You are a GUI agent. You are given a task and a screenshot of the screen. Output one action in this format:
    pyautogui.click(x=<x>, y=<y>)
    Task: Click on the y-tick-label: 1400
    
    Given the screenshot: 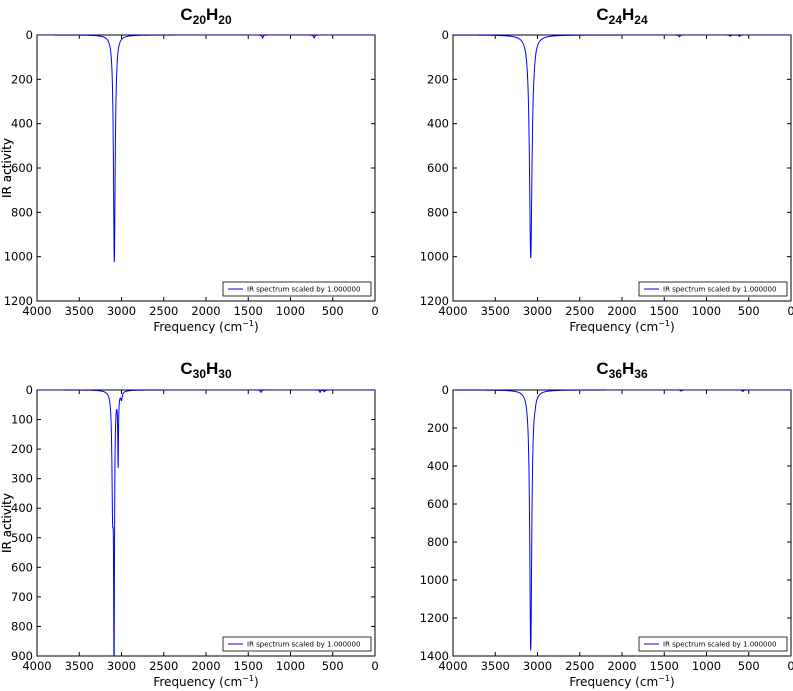 What is the action you would take?
    pyautogui.click(x=434, y=656)
    